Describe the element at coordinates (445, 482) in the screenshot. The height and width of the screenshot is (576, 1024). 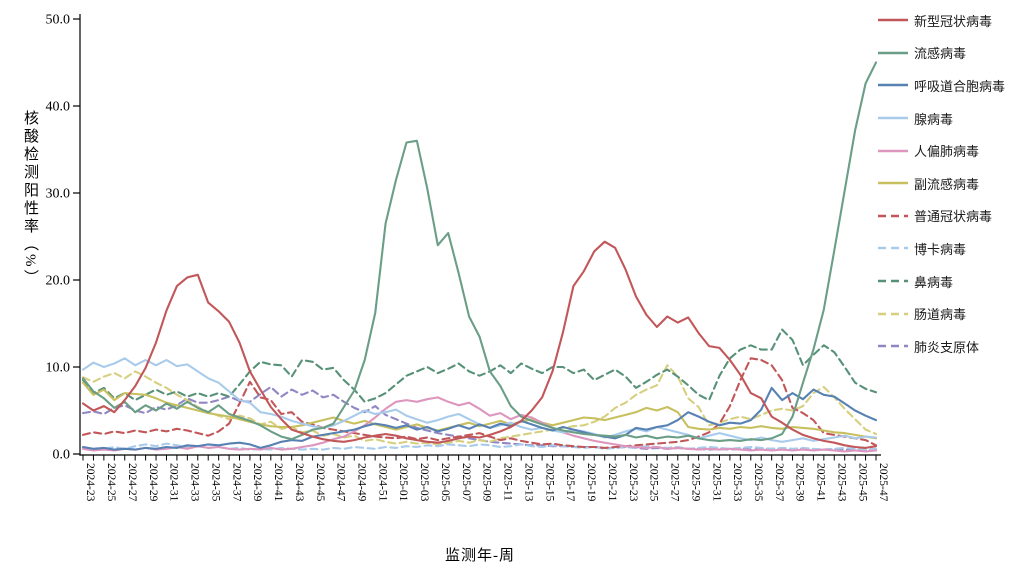
I see `x-tick-label: 2025-05` at that location.